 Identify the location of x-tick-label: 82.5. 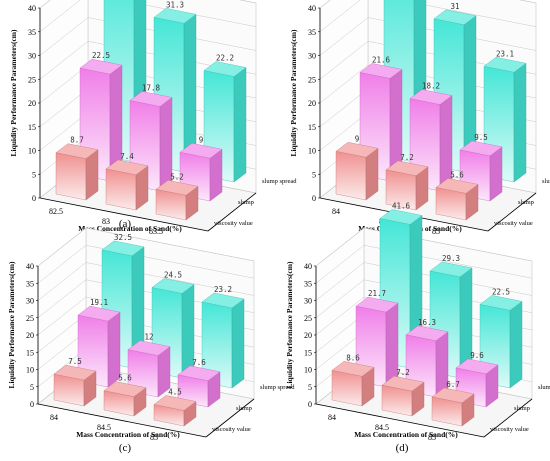
(56, 211).